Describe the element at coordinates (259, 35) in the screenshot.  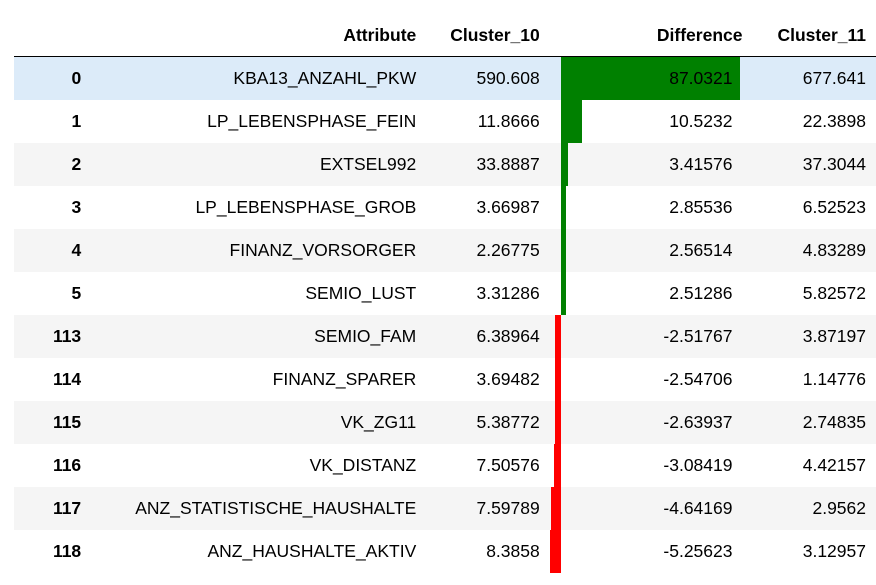
I see `header-attribute: Attribute` at that location.